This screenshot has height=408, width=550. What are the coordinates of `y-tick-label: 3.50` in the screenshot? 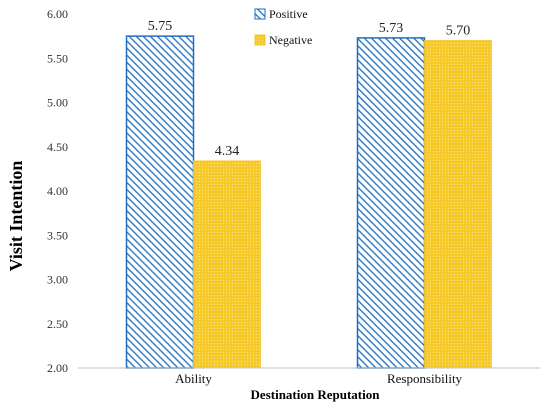 It's located at (57, 235).